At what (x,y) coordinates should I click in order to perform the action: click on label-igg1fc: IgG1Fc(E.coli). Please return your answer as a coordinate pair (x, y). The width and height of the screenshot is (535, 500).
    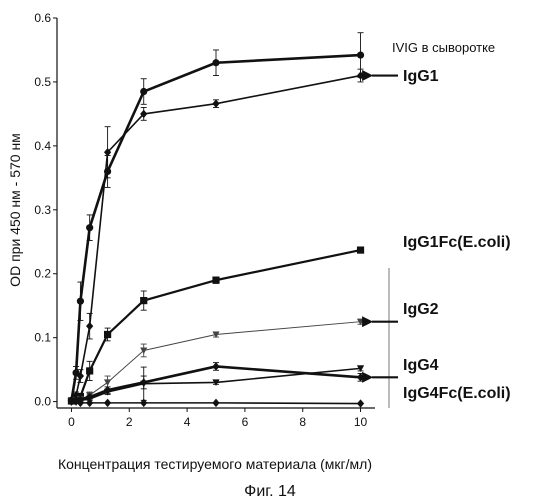
    Looking at the image, I should click on (457, 242).